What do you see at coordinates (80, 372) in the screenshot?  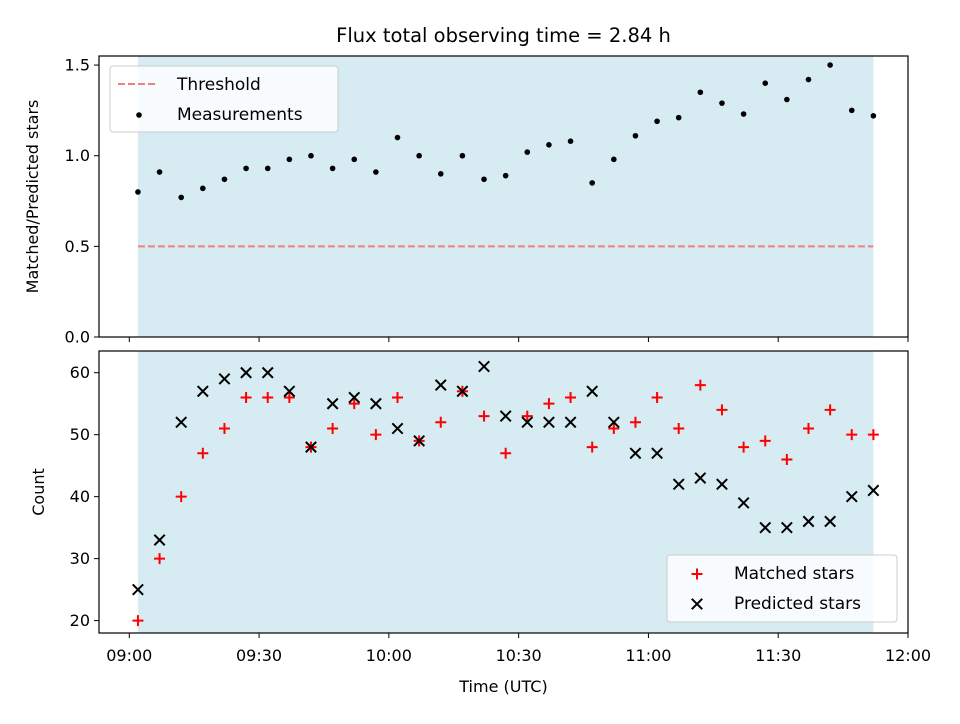 I see `bottom-ytick-label: 60` at bounding box center [80, 372].